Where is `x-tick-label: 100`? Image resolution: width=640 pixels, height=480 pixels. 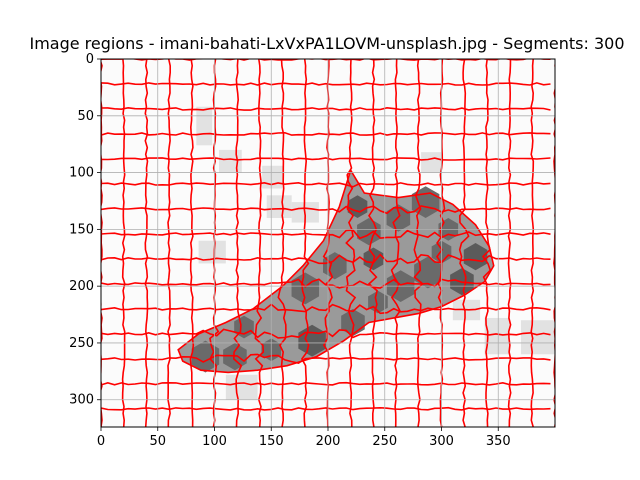 x-tick-label: 100 is located at coordinates (214, 441).